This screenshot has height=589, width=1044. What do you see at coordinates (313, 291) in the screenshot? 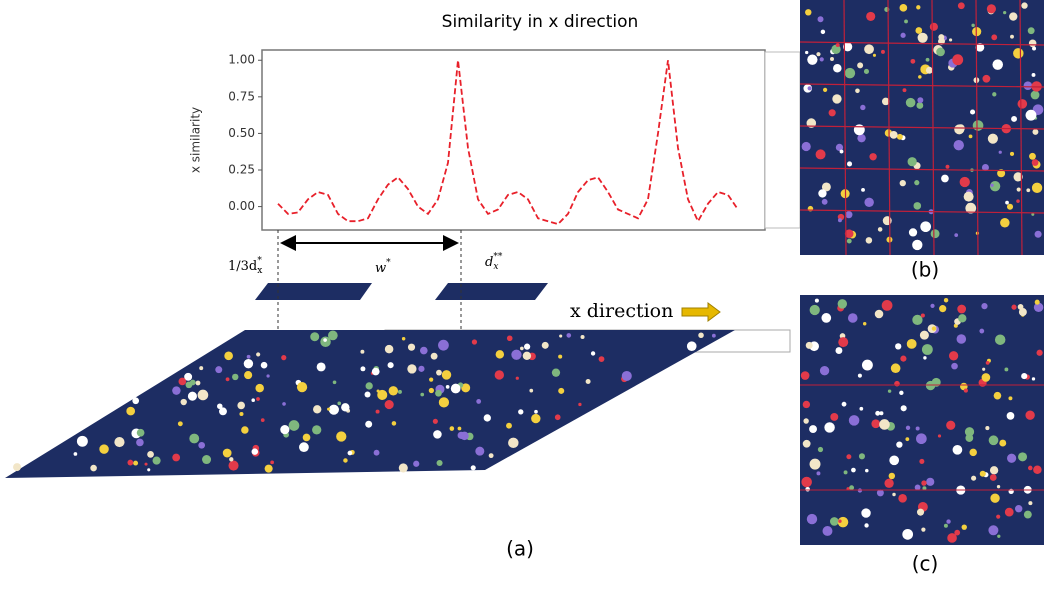
I see `tile-left` at bounding box center [313, 291].